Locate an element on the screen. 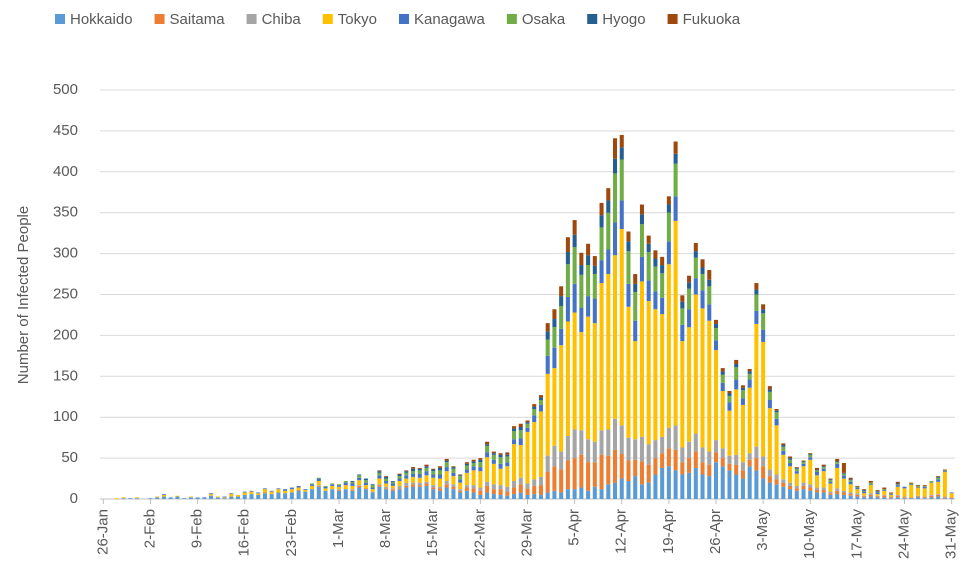 This screenshot has height=579, width=967. legend-swatch is located at coordinates (592, 19).